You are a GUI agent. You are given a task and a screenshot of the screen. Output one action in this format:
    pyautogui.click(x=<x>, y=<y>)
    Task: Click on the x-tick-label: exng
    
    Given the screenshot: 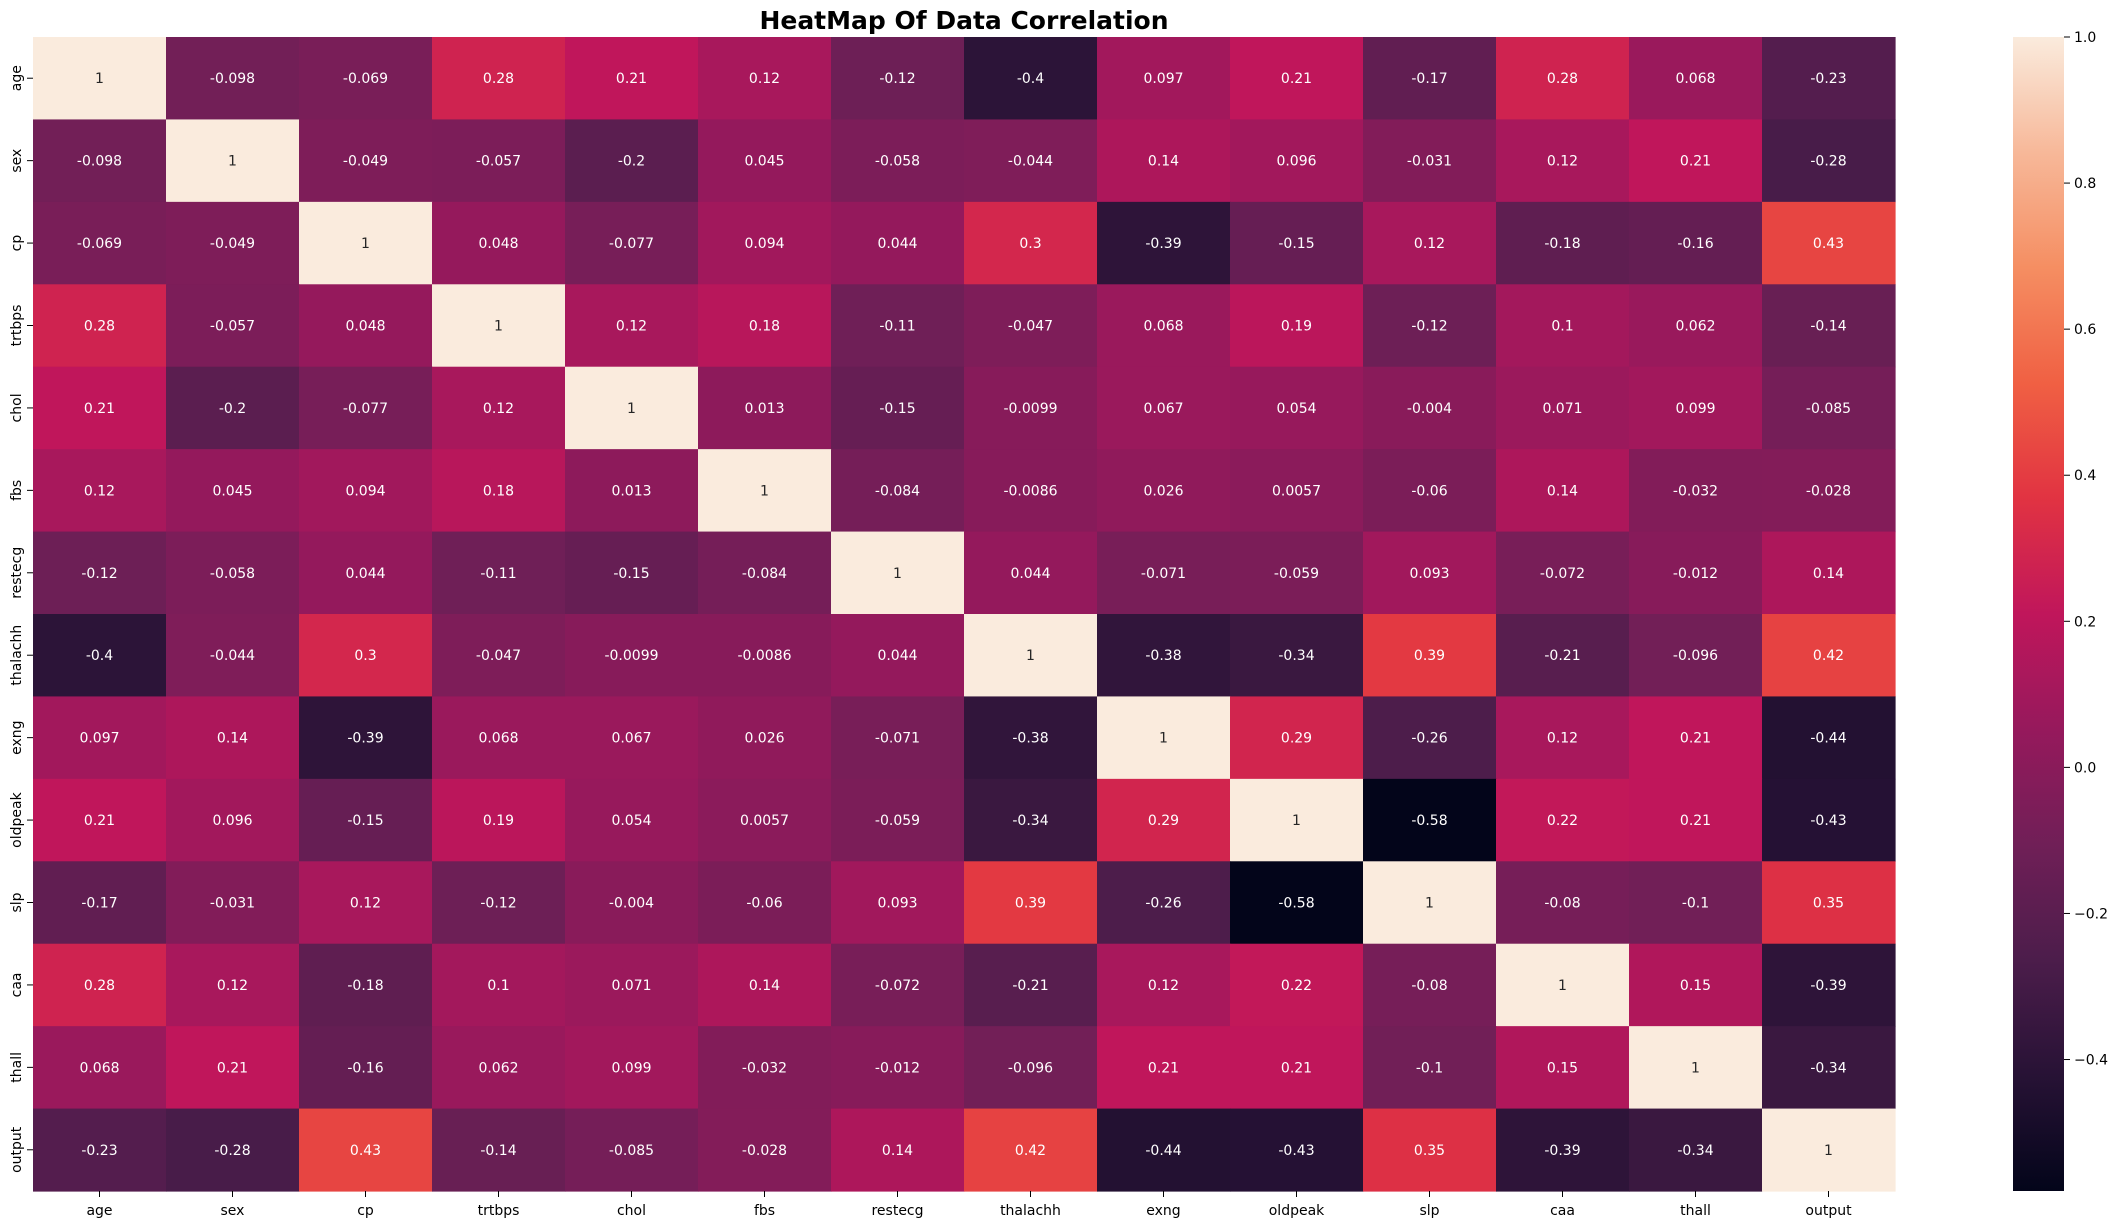 What is the action you would take?
    pyautogui.click(x=1163, y=1211)
    